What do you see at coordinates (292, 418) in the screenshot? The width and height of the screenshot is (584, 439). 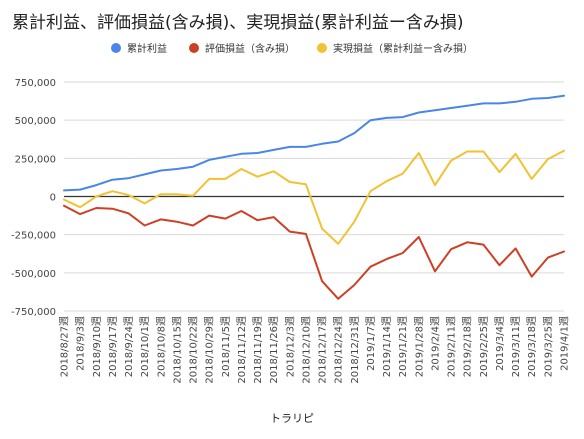 I see `x-axis-title: トラリピ` at bounding box center [292, 418].